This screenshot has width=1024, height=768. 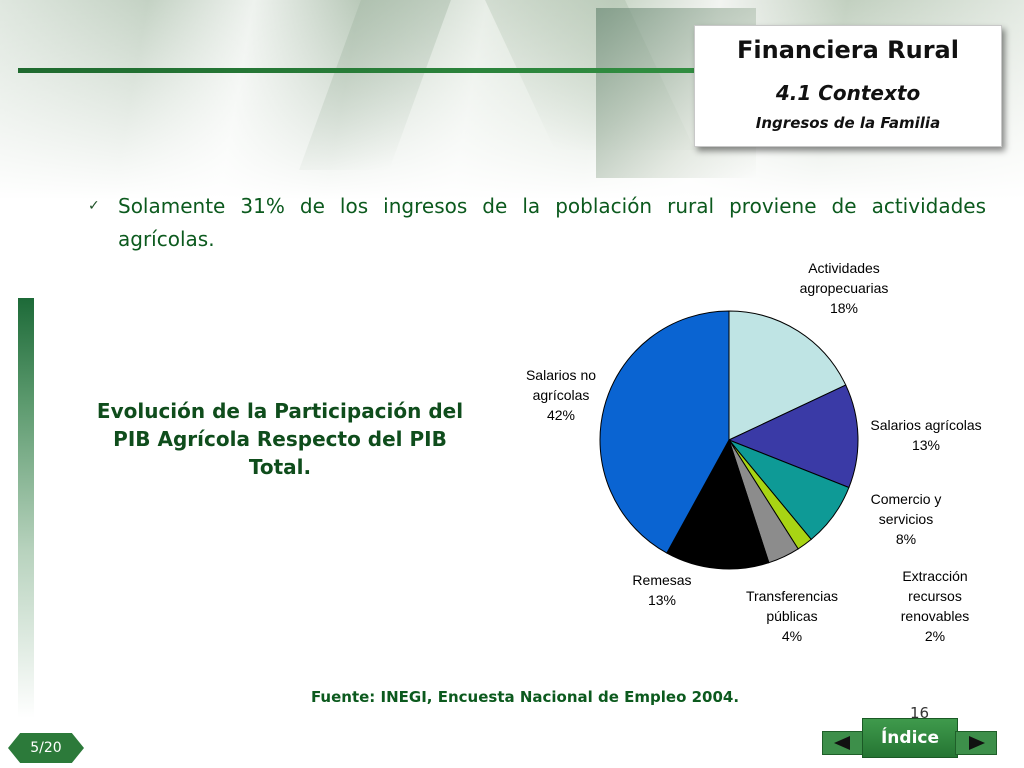 I want to click on arrow-right-icon, so click(x=977, y=743).